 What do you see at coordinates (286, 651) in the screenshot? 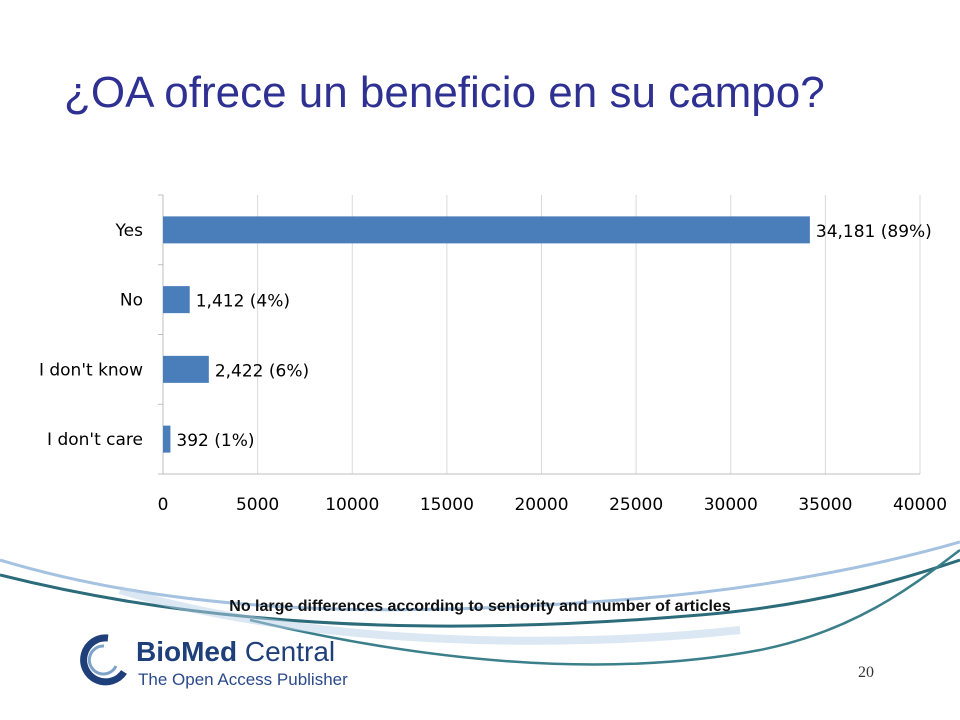
I see `logo-name-regular: Central` at bounding box center [286, 651].